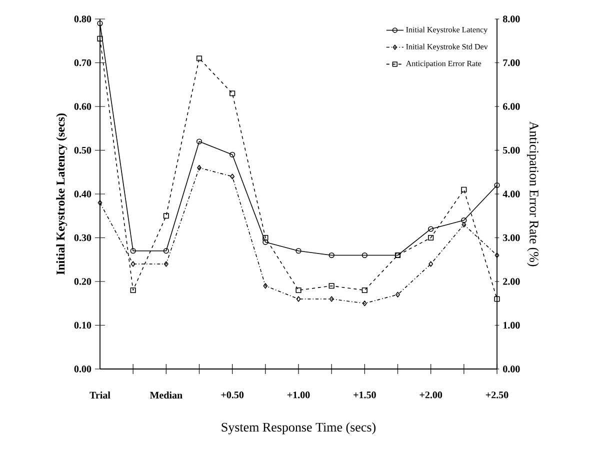 This screenshot has height=461, width=592. I want to click on y2-tick-label: 1.00, so click(511, 325).